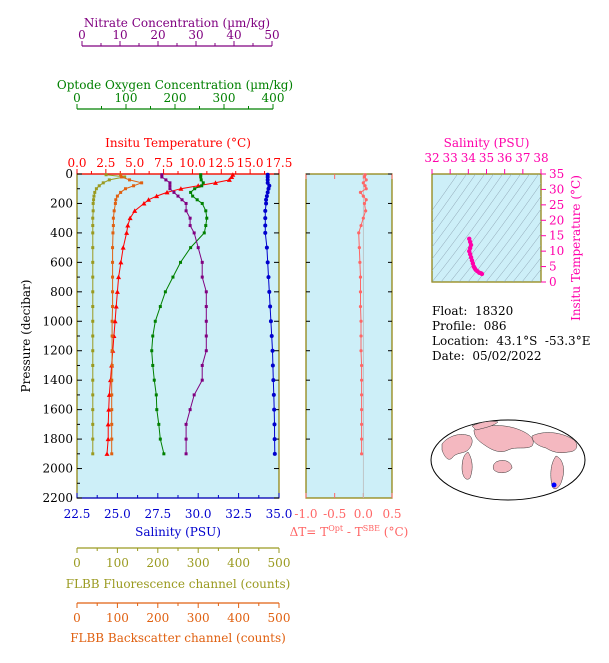 Image resolution: width=609 pixels, height=663 pixels. I want to click on salinity-axis-tick-label: 30.0, so click(198, 514).